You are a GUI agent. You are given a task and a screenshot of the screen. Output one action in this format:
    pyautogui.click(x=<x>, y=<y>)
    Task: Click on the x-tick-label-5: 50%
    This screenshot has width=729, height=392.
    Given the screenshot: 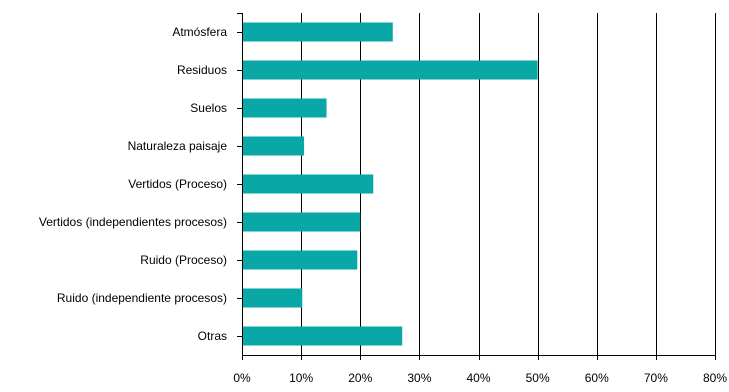 What is the action you would take?
    pyautogui.click(x=538, y=378)
    